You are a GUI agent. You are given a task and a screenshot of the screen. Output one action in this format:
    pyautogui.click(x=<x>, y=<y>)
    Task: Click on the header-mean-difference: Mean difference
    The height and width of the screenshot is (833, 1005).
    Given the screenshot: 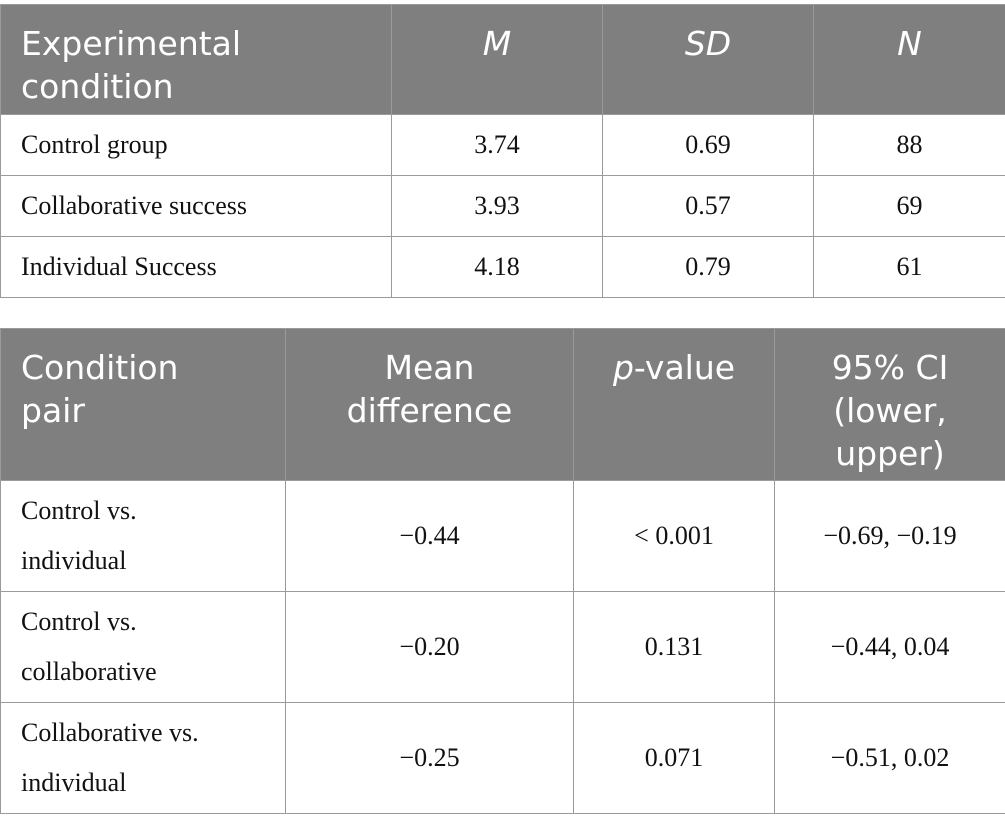 What is the action you would take?
    pyautogui.click(x=429, y=404)
    